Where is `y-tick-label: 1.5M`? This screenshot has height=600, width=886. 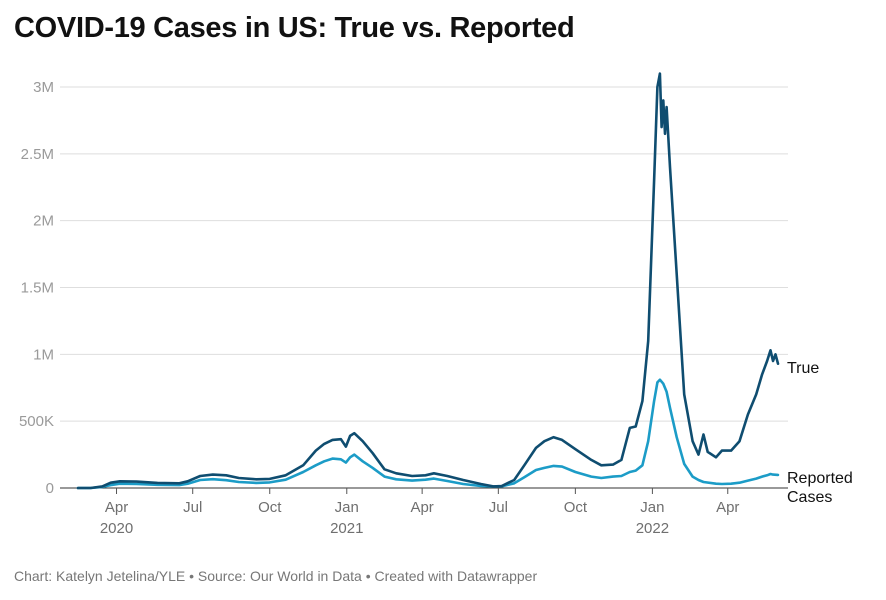
y-tick-label: 1.5M is located at coordinates (37, 288).